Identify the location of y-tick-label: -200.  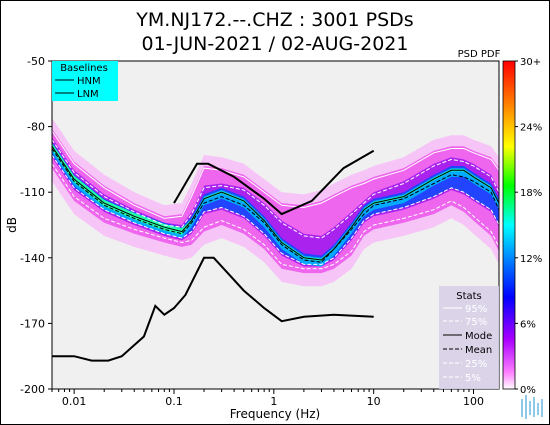
(32, 389).